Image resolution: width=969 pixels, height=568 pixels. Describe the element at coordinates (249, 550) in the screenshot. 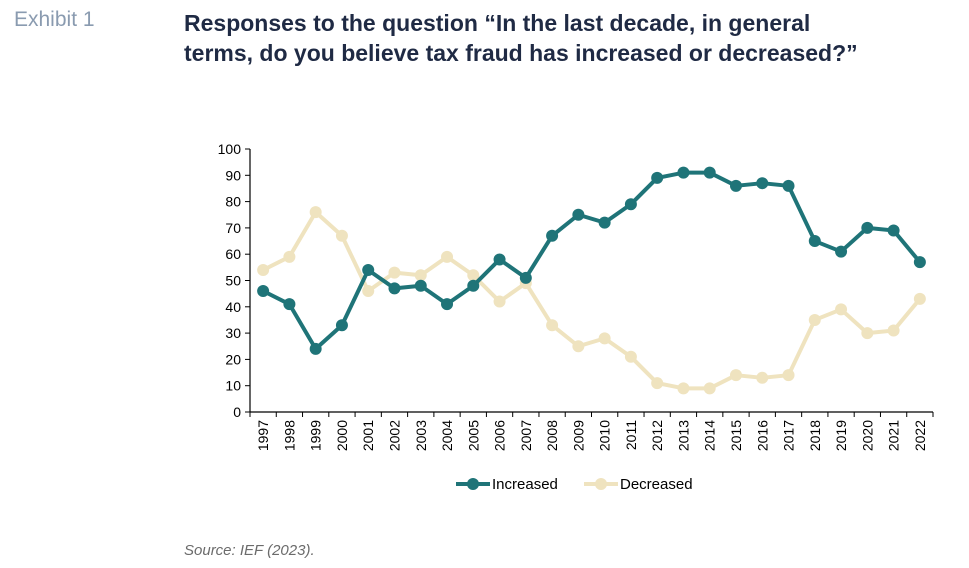

I see `source-note: Source: IEF (2023).` at that location.